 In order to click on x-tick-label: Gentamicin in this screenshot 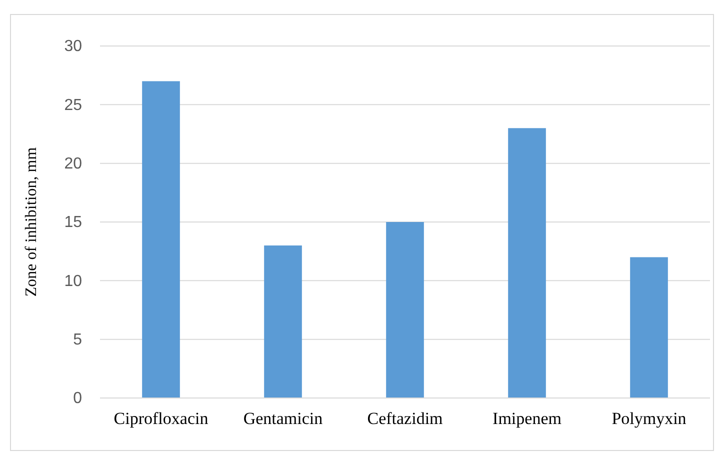, I will do `click(283, 418)`.